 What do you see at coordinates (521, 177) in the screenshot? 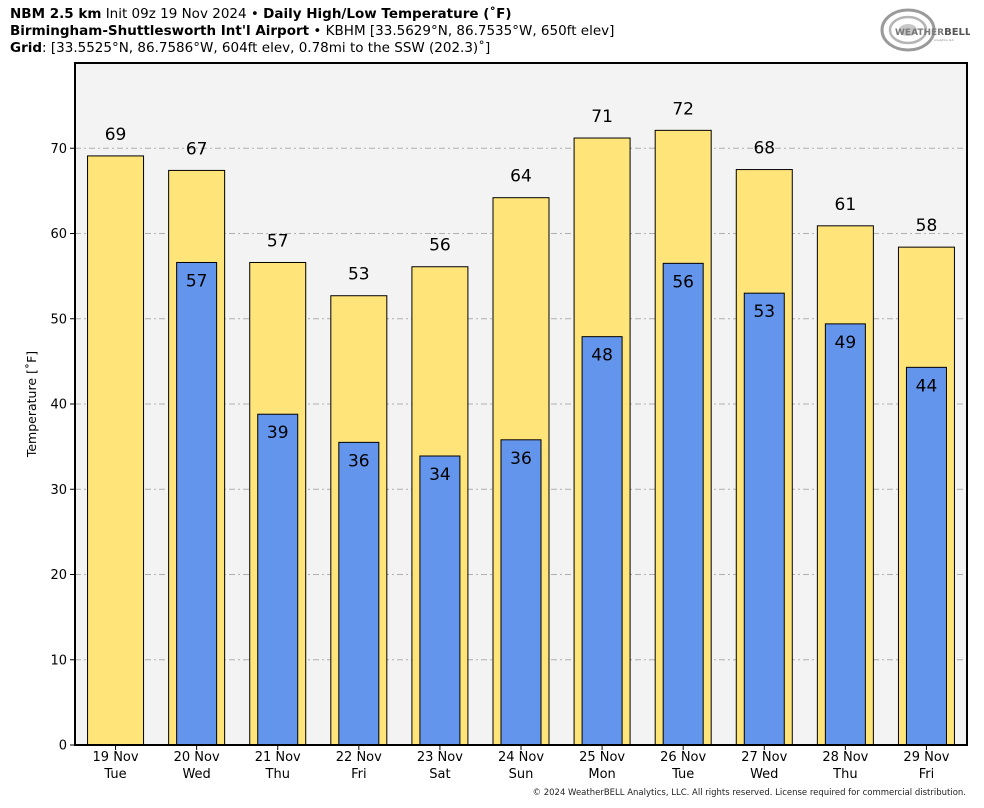
I see `high-value-label: 64` at bounding box center [521, 177].